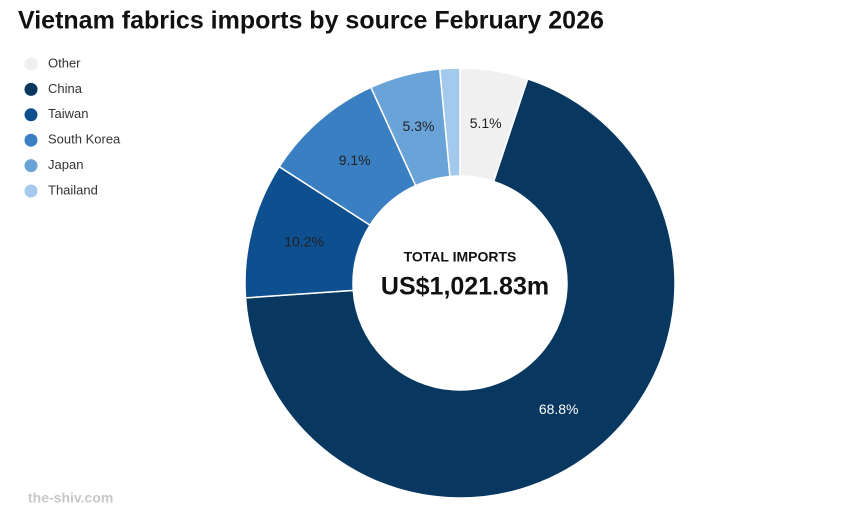  Describe the element at coordinates (70, 498) in the screenshot. I see `watermark: the-shiv.com` at that location.